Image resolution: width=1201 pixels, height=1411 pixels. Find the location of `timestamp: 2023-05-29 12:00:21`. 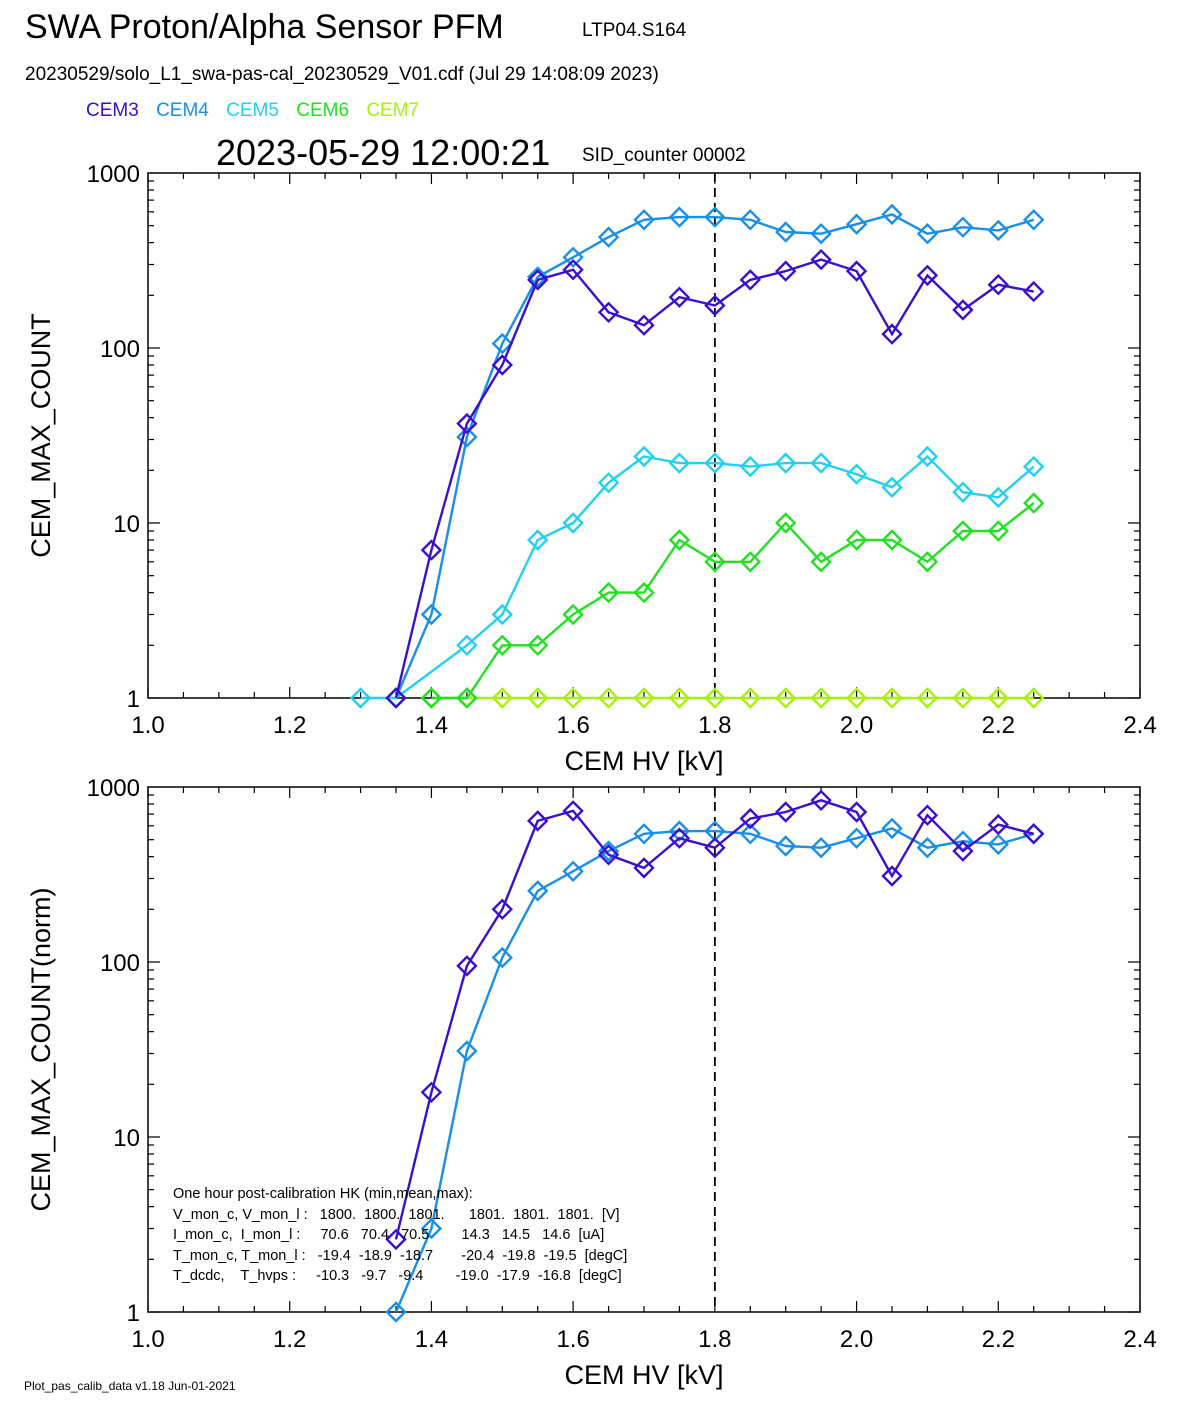

timestamp: 2023-05-29 12:00:21 is located at coordinates (383, 152).